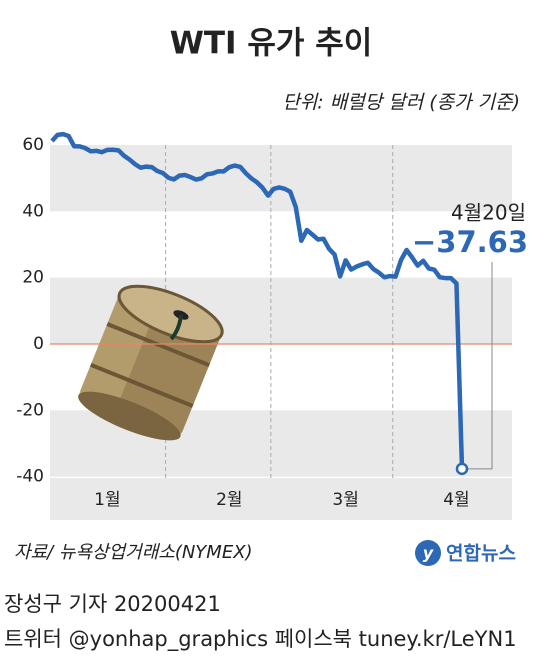  What do you see at coordinates (281, 178) in the screenshot?
I see `band` at bounding box center [281, 178].